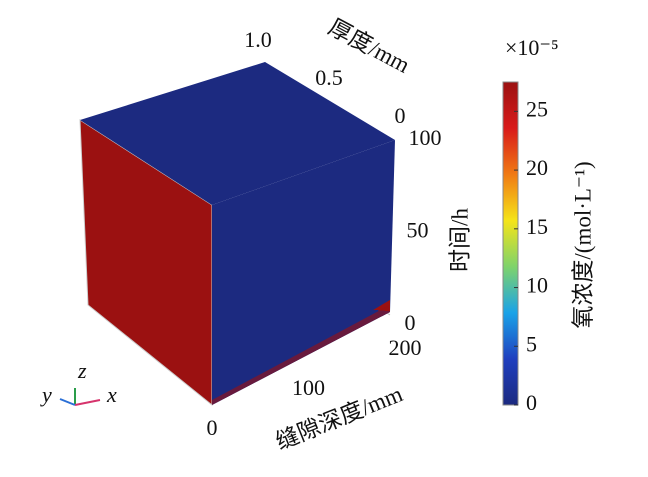 The height and width of the screenshot is (477, 648). What do you see at coordinates (418, 230) in the screenshot?
I see `time-tick-label: 50` at bounding box center [418, 230].